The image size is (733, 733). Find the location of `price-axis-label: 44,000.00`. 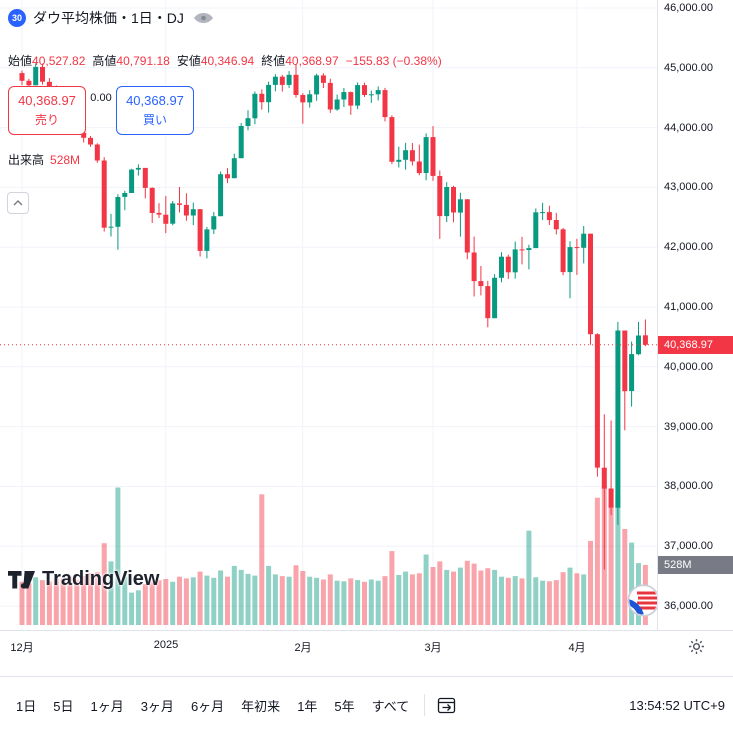

price-axis-label: 44,000.00 is located at coordinates (688, 128).